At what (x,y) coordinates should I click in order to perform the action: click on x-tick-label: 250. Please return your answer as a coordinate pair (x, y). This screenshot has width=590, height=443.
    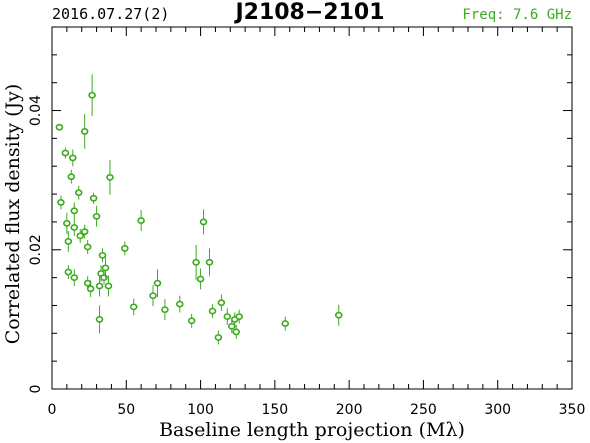
    Looking at the image, I should click on (423, 410).